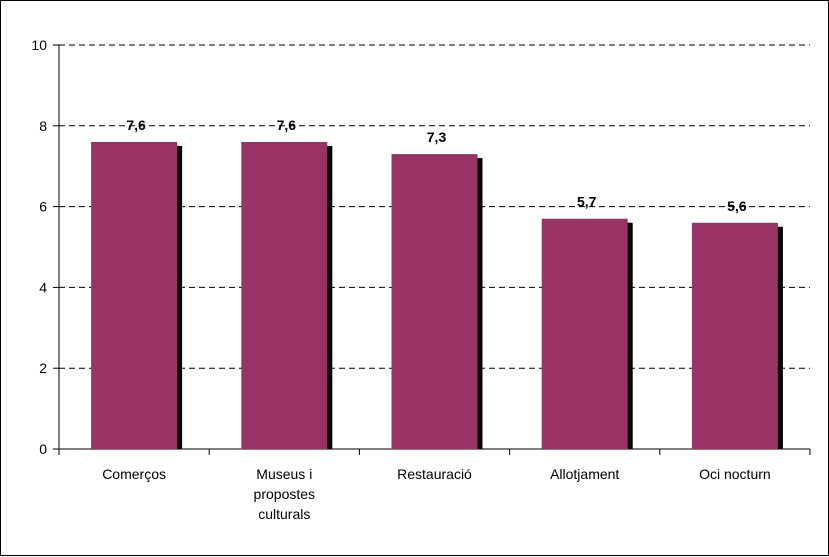 The width and height of the screenshot is (829, 557). Describe the element at coordinates (43, 368) in the screenshot. I see `y-tick-label: 2` at that location.